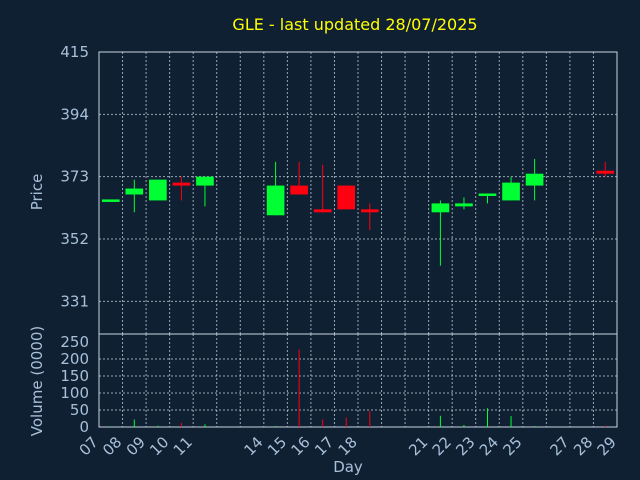 This screenshot has width=640, height=480. I want to click on x-tick-label: 15, so click(277, 446).